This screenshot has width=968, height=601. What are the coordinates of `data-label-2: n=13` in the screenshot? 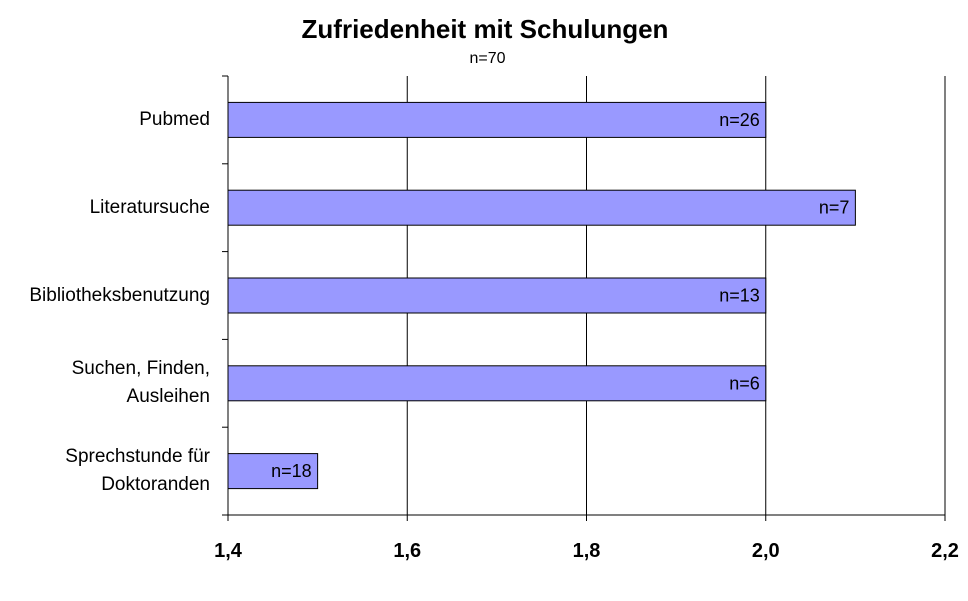 It's located at (739, 296).